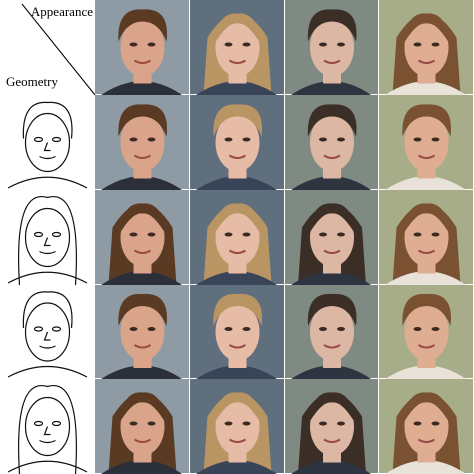 The image size is (474, 474). Describe the element at coordinates (32, 81) in the screenshot. I see `geometry-label: Geometry` at that location.